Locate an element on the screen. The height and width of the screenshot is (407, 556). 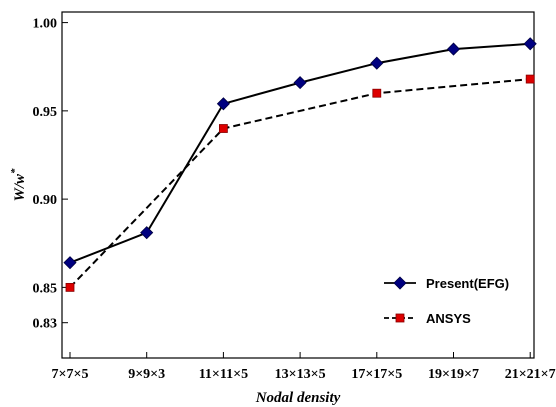
x-tick-label: 21×21×7 is located at coordinates (530, 374).